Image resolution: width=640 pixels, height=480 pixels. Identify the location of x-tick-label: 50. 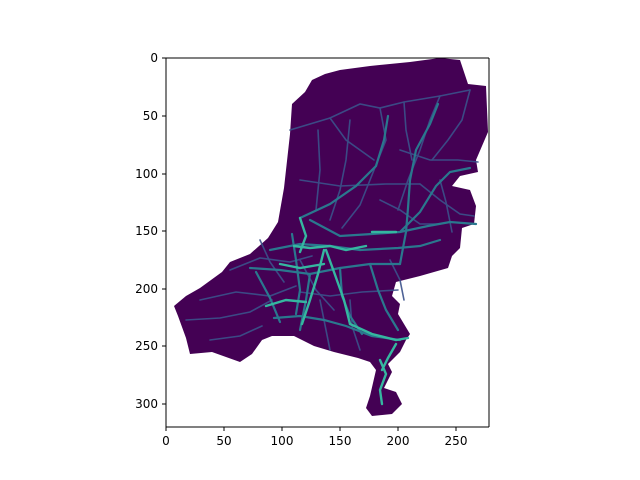
(223, 441).